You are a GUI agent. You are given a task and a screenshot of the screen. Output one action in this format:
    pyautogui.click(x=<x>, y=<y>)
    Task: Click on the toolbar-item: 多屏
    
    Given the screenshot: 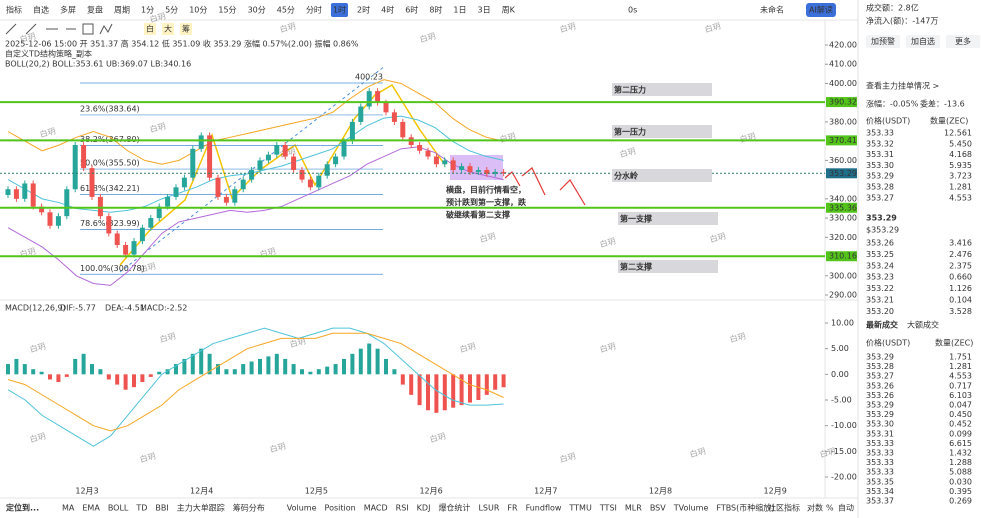 What is the action you would take?
    pyautogui.click(x=68, y=10)
    